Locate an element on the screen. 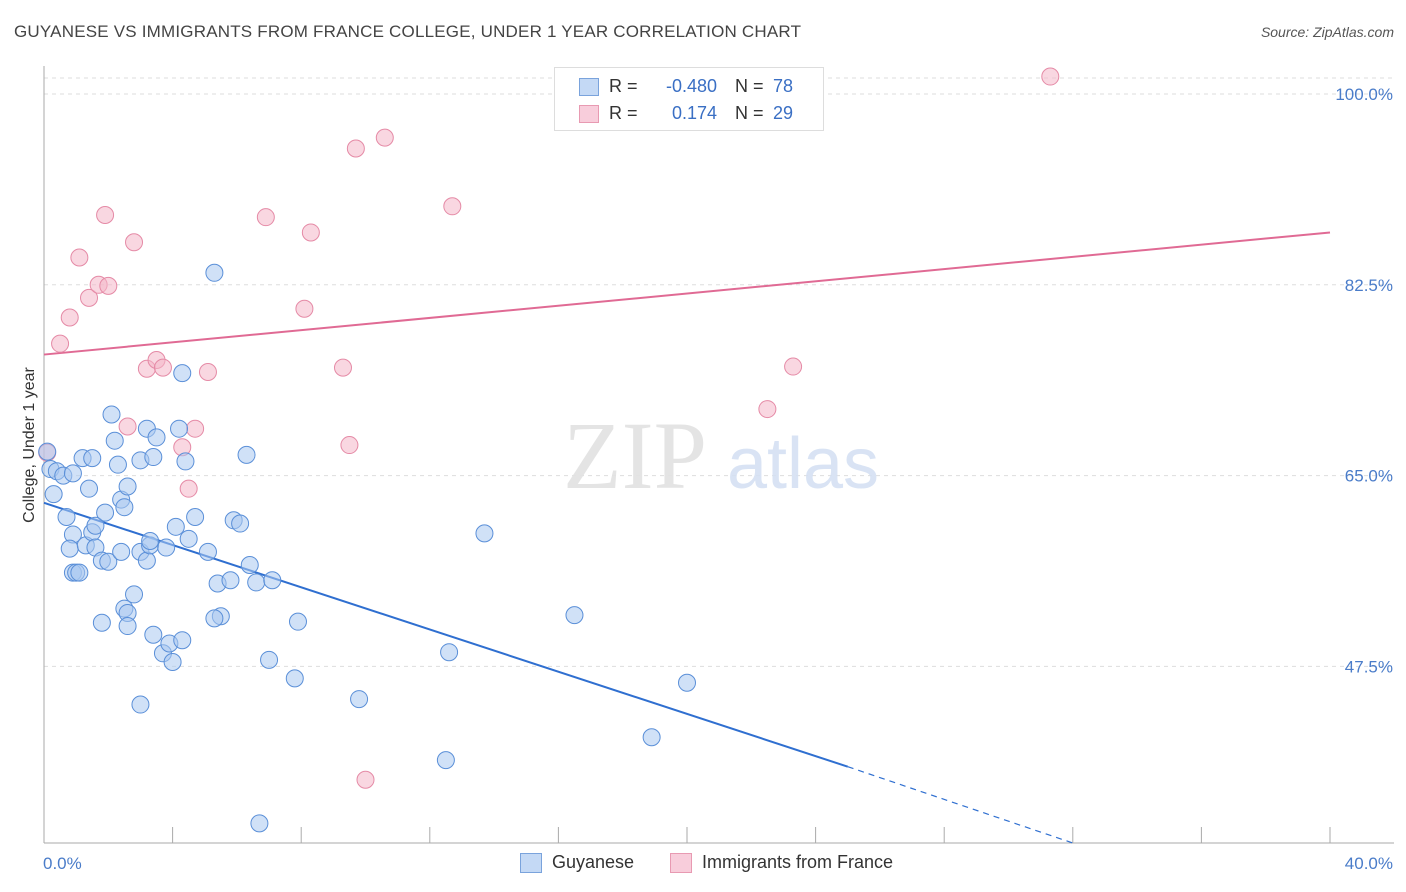 This screenshot has width=1406, height=892. legend-r-value: -0.480 is located at coordinates (691, 86).